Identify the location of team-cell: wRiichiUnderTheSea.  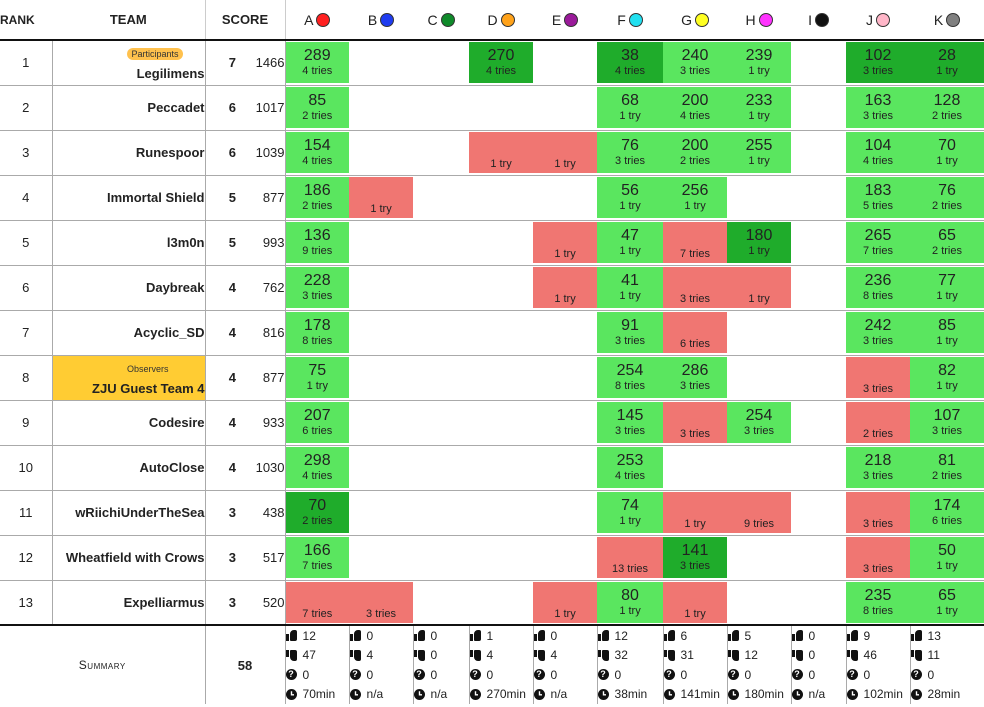
(128, 513).